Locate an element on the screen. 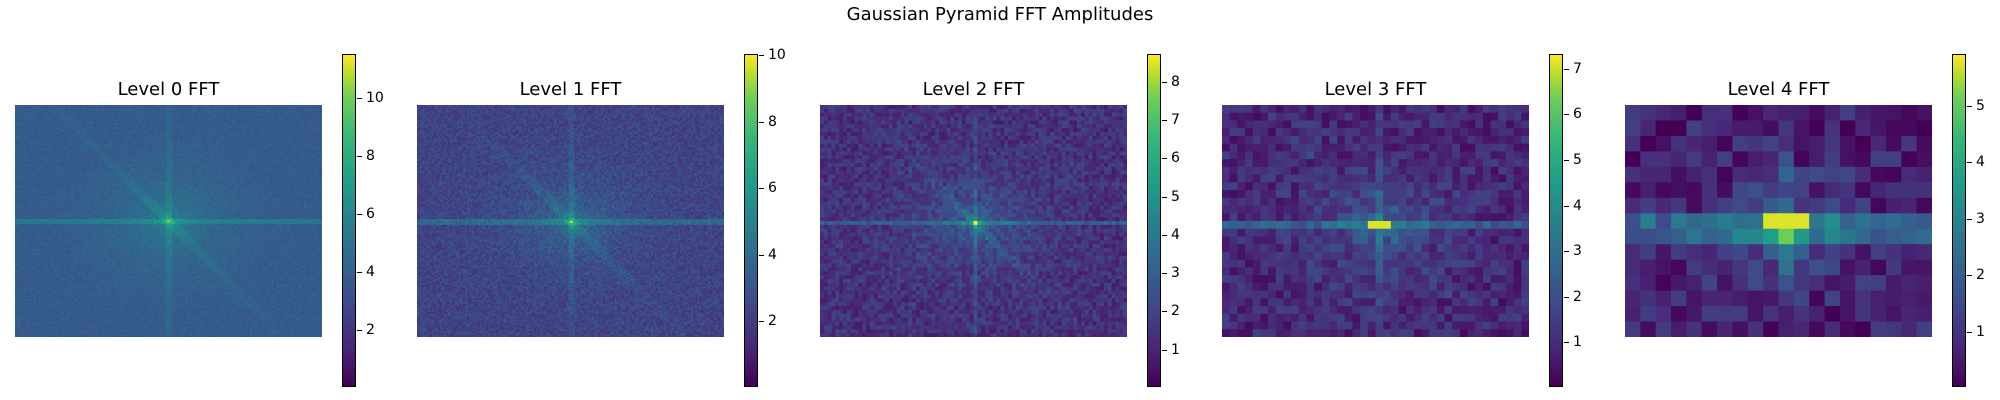  figure-title: Gaussian Pyramid FFT Amplitudes is located at coordinates (1000, 14).